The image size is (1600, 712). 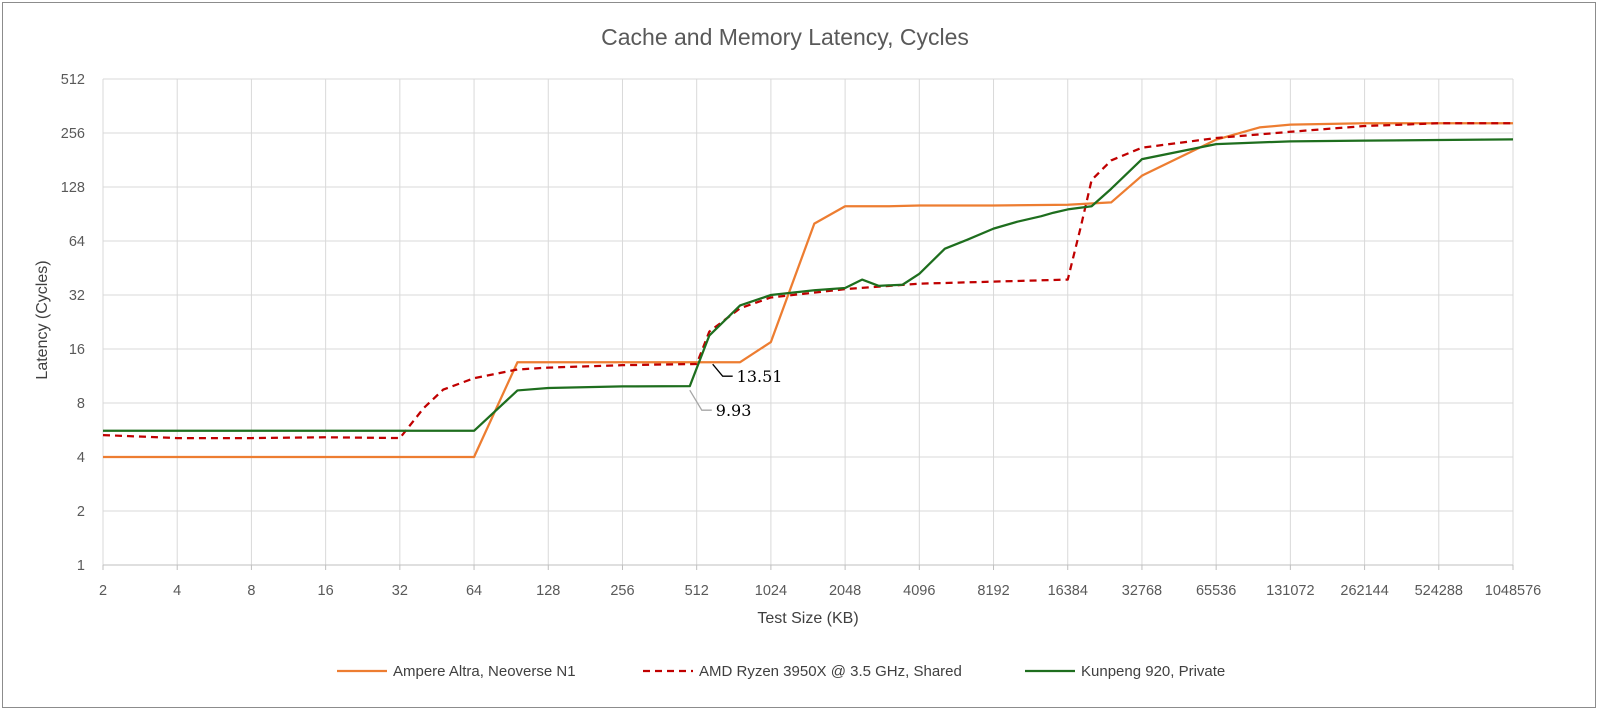 What do you see at coordinates (42, 319) in the screenshot?
I see `y-axis-title: Latency (Cycles)` at bounding box center [42, 319].